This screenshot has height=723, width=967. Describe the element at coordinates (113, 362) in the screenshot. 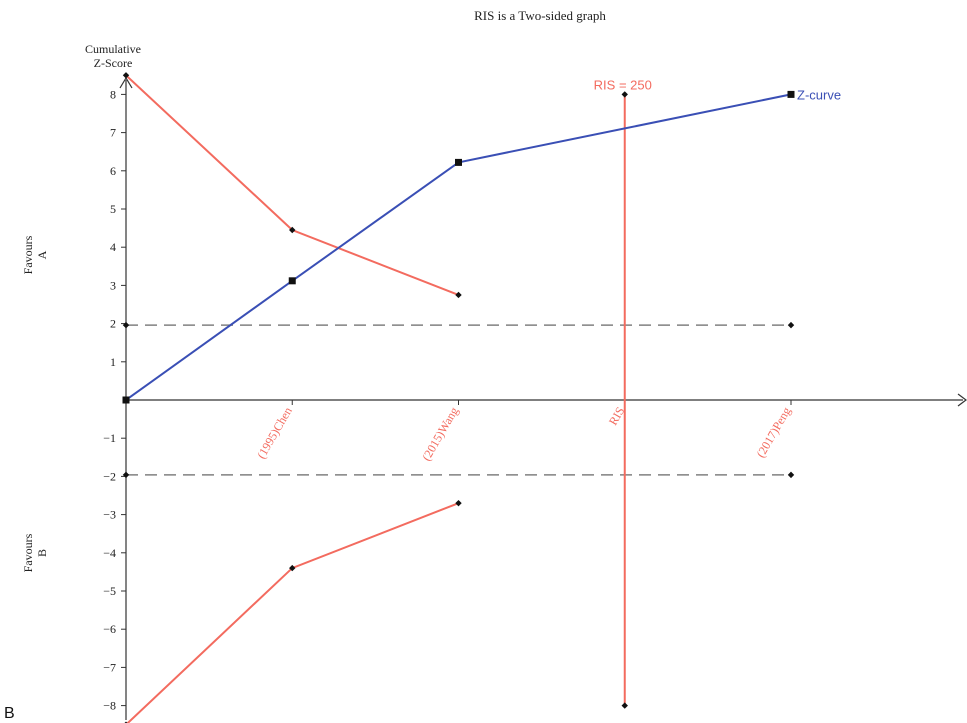

I see `y-tick-label: 1` at that location.